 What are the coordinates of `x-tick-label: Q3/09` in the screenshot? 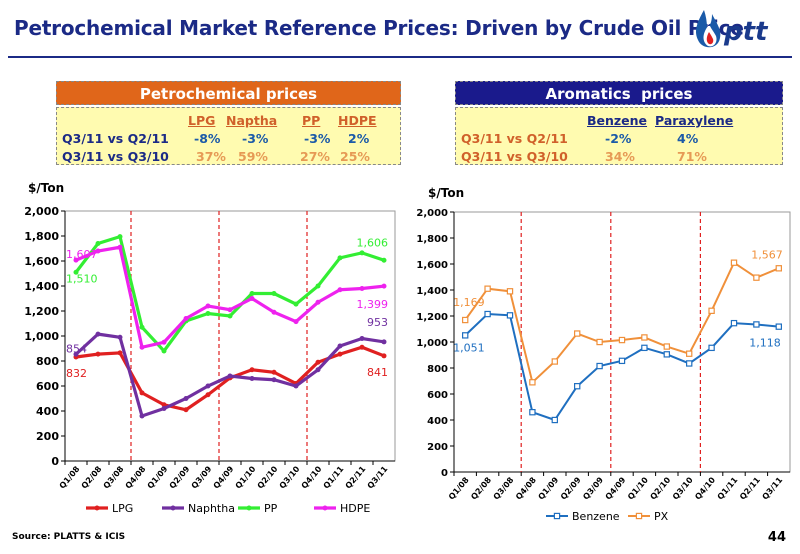 It's located at (202, 477).